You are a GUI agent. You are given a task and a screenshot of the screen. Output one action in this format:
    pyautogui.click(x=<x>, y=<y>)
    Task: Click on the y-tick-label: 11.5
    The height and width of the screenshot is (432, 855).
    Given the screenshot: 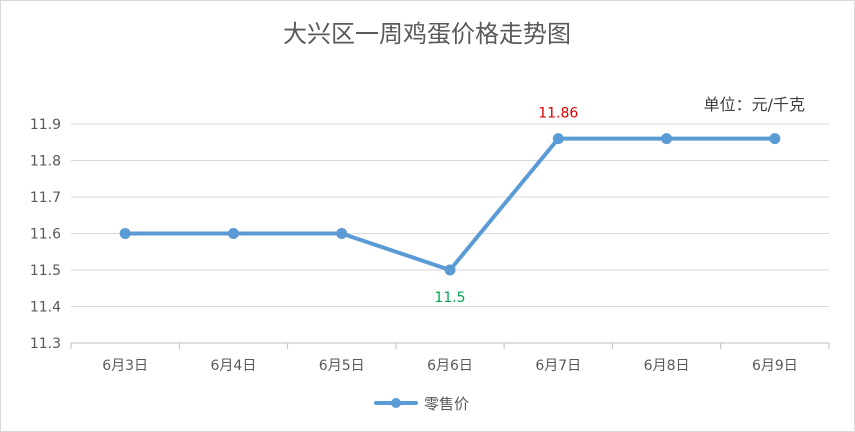 What is the action you would take?
    pyautogui.click(x=45, y=271)
    